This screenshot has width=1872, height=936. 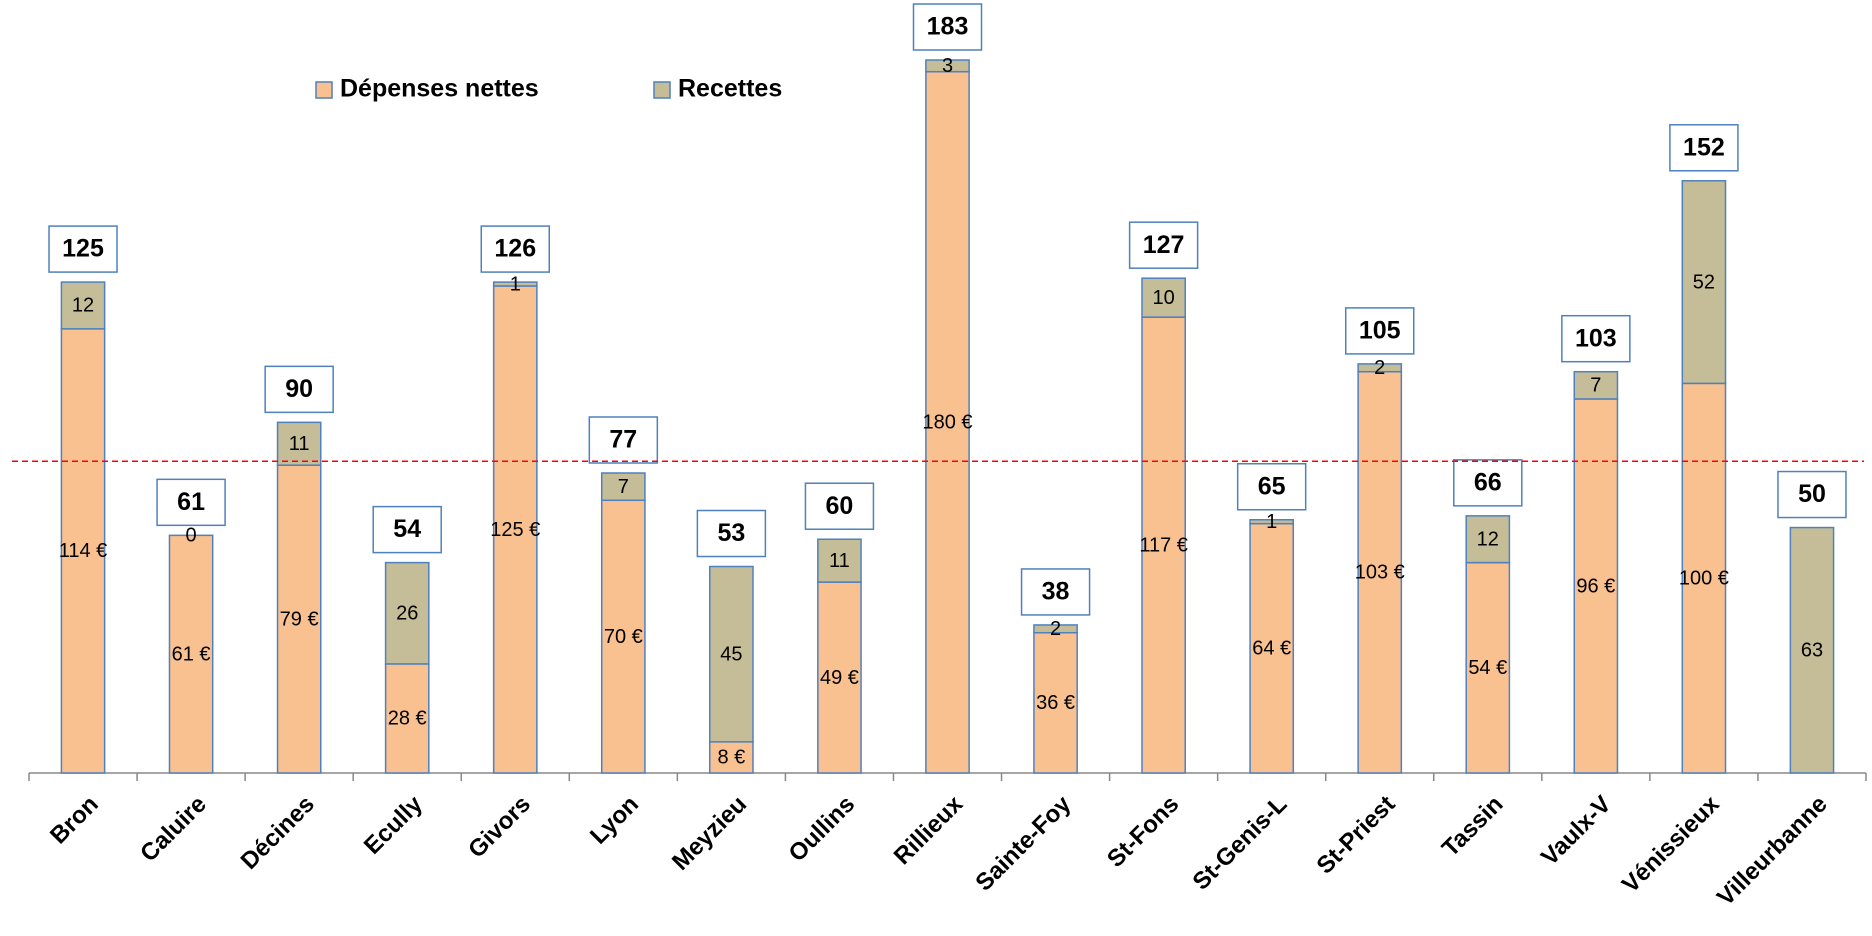 I want to click on total-label: 125, so click(x=83, y=249).